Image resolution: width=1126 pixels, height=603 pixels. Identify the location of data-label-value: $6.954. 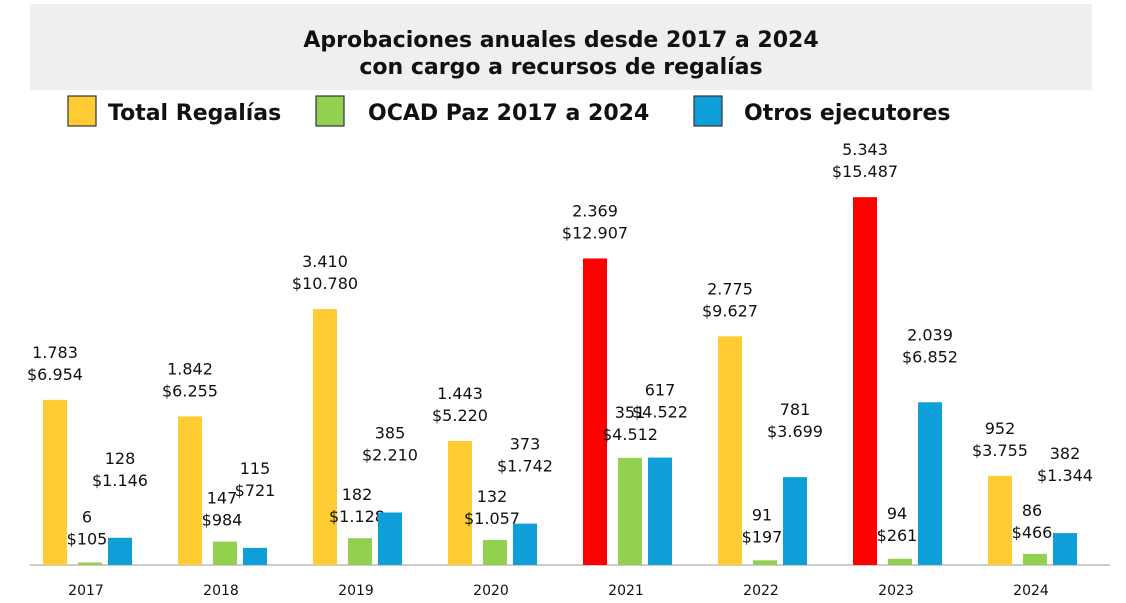
(55, 374).